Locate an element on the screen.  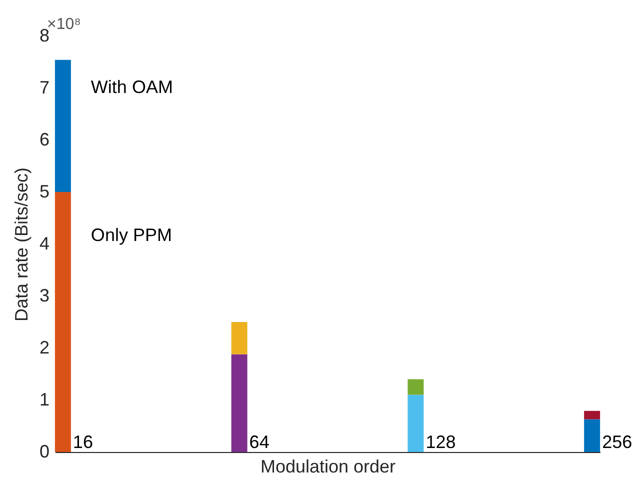
x-tick-label: 64 is located at coordinates (259, 442).